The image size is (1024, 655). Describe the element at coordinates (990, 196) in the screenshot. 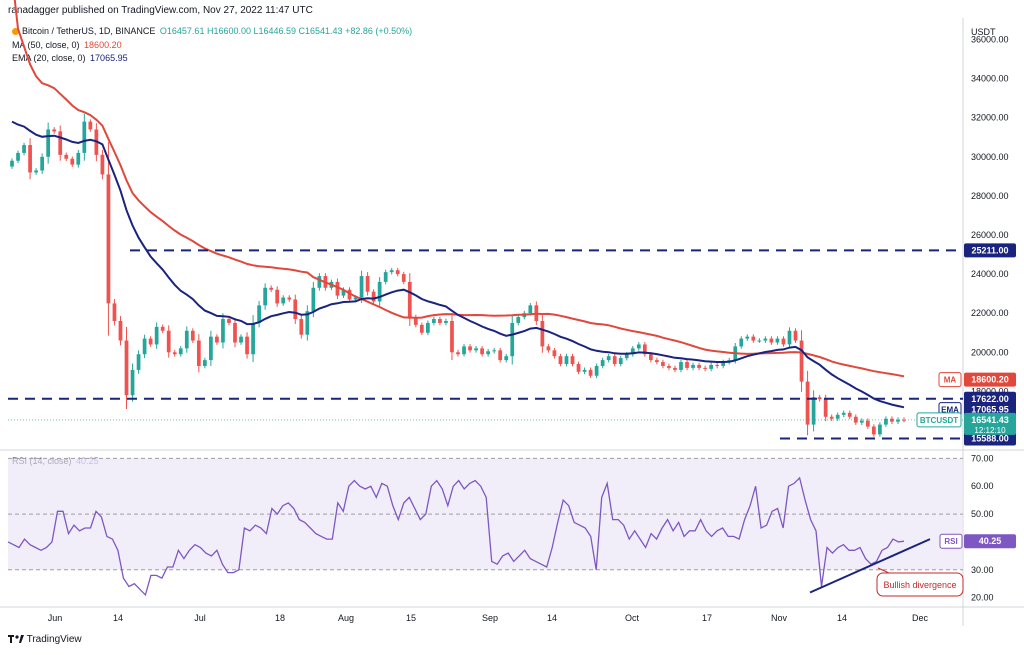

I see `price-tick-label: 28000.00` at that location.